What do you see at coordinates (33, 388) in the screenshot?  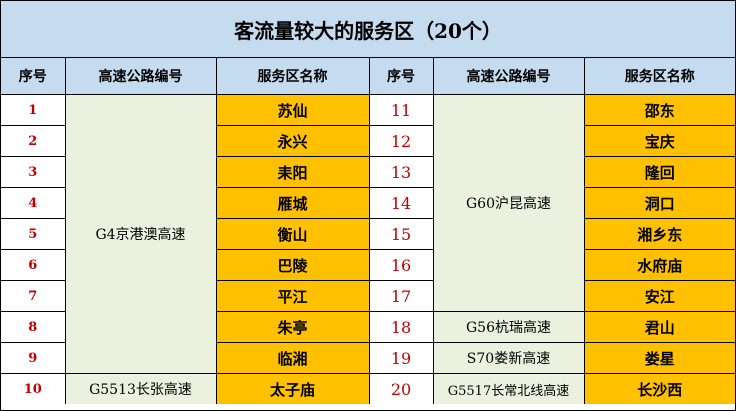 I see `row-seq: 10` at bounding box center [33, 388].